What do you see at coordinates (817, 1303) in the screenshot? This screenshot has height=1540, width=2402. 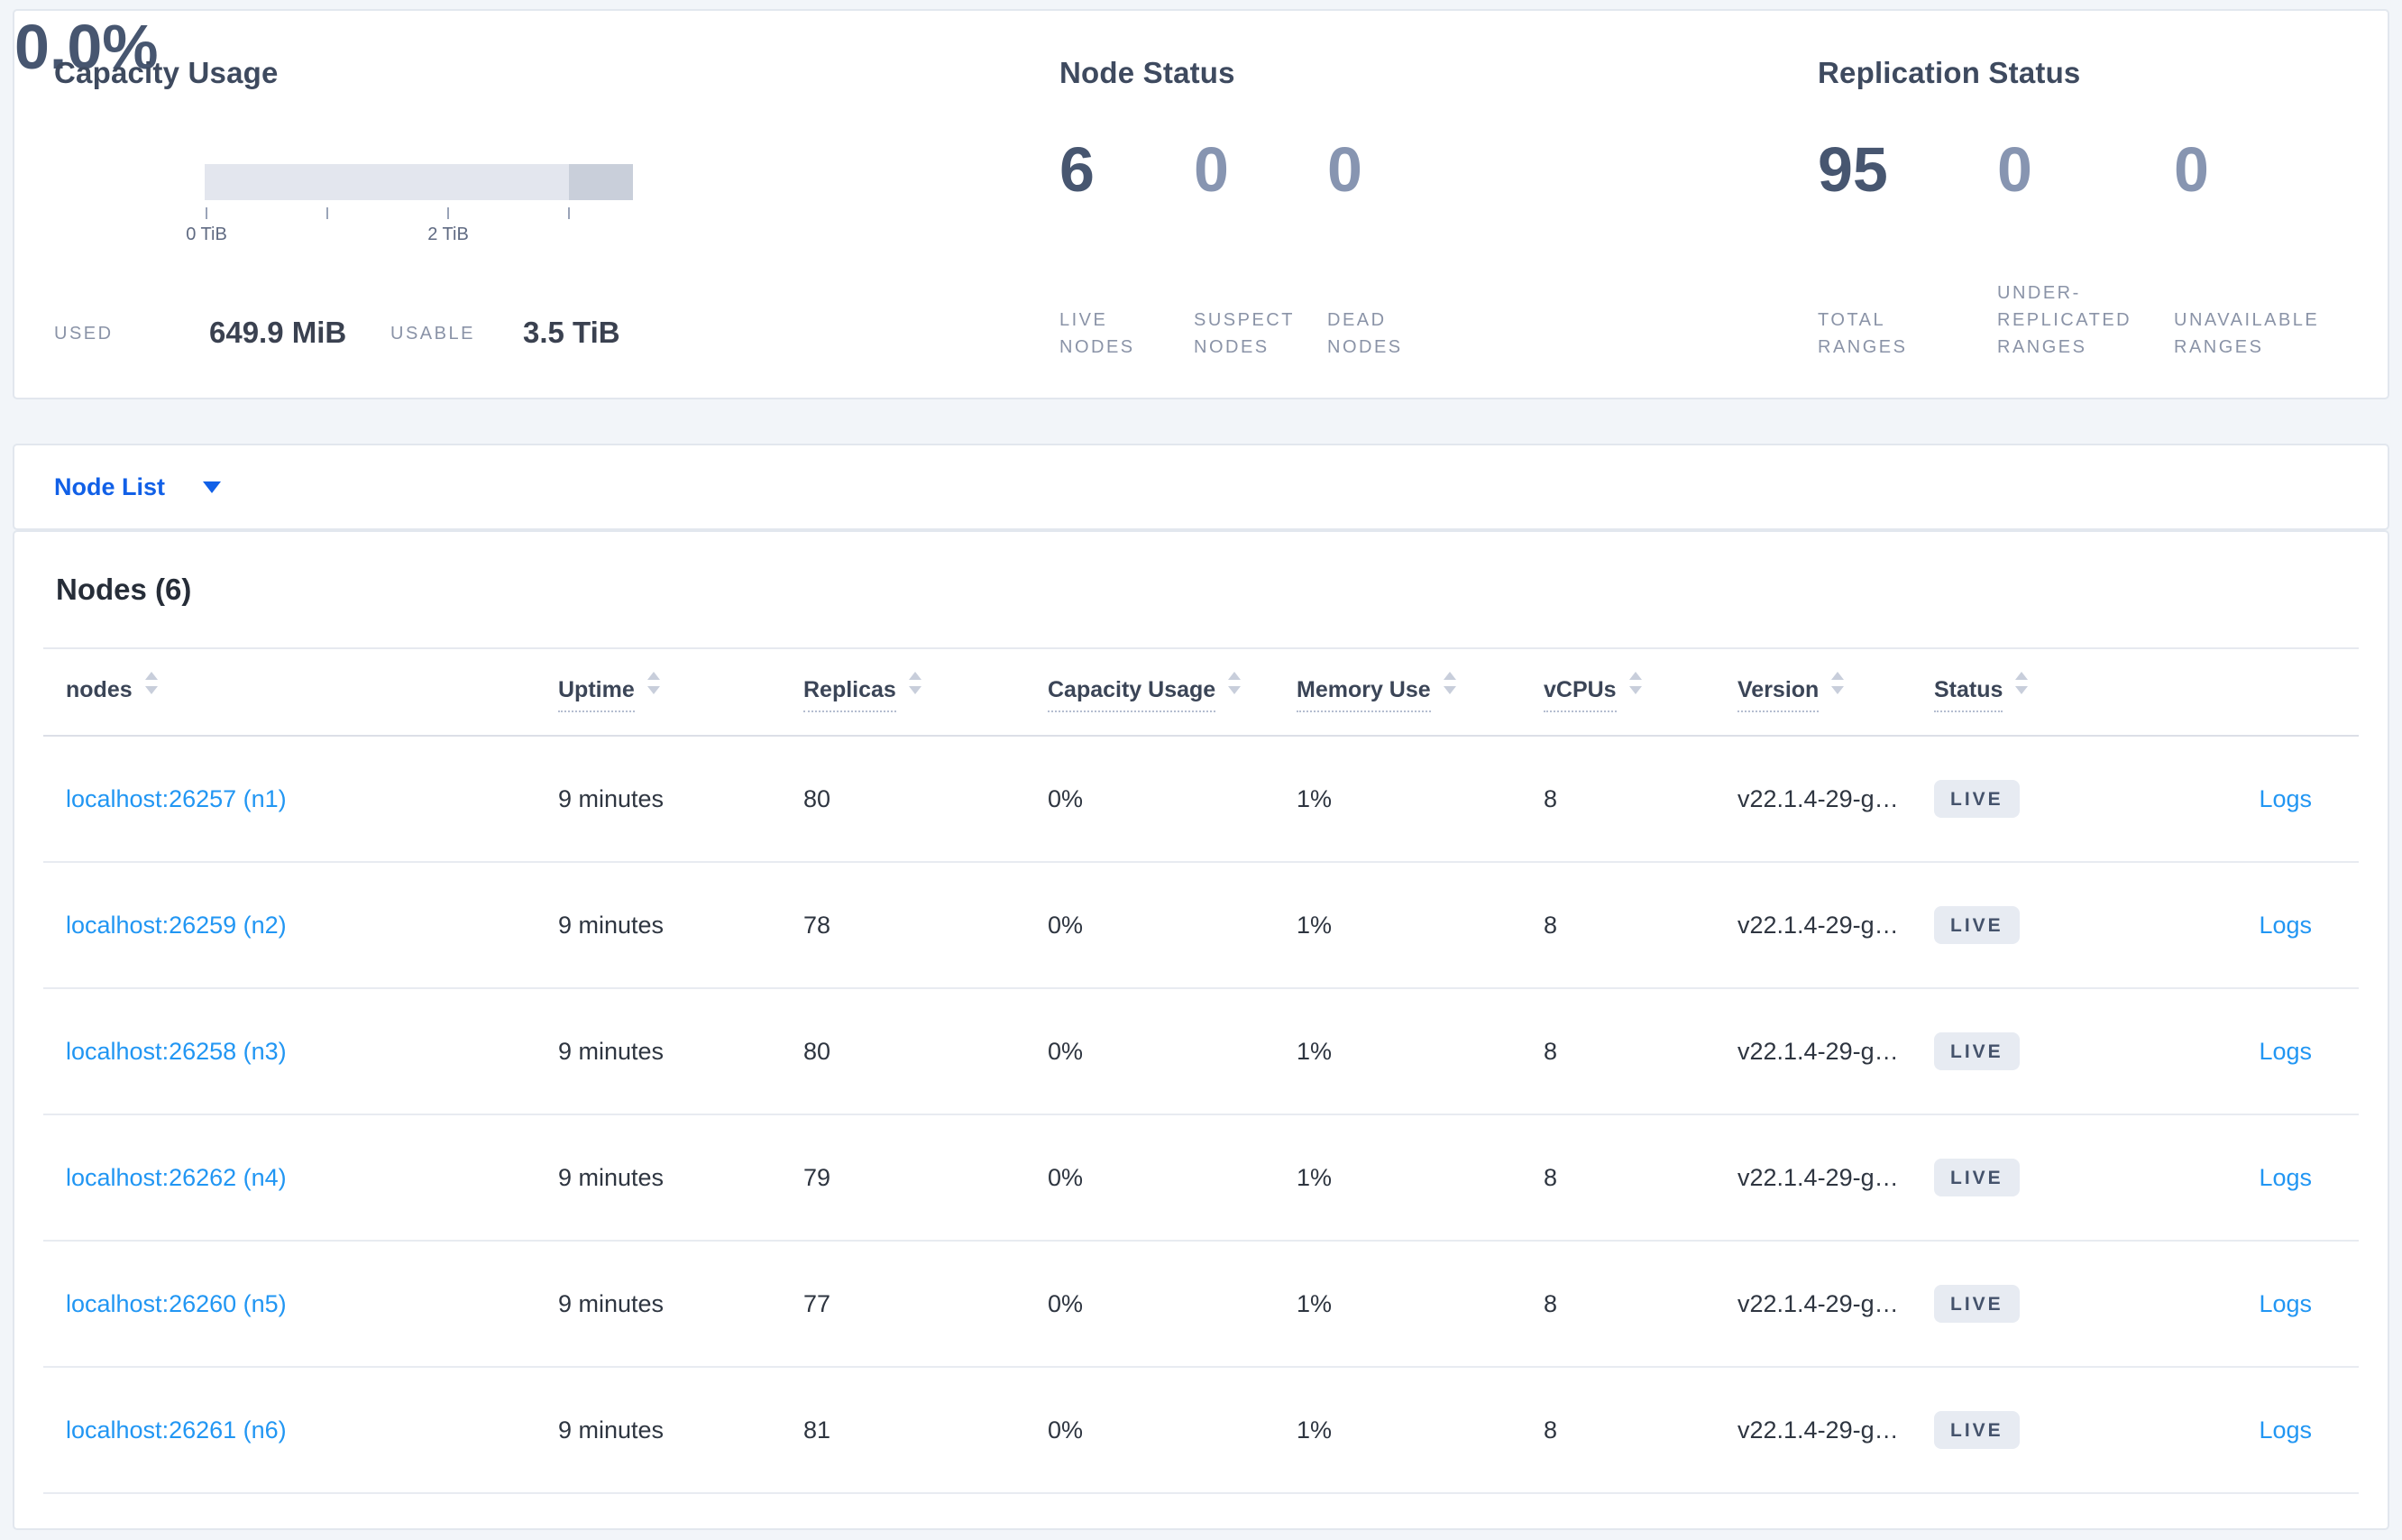 I see `replicas-cell: 77` at bounding box center [817, 1303].